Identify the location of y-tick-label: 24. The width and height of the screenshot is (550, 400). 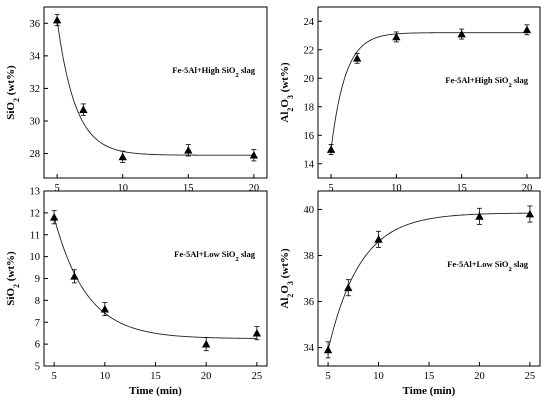
(309, 22).